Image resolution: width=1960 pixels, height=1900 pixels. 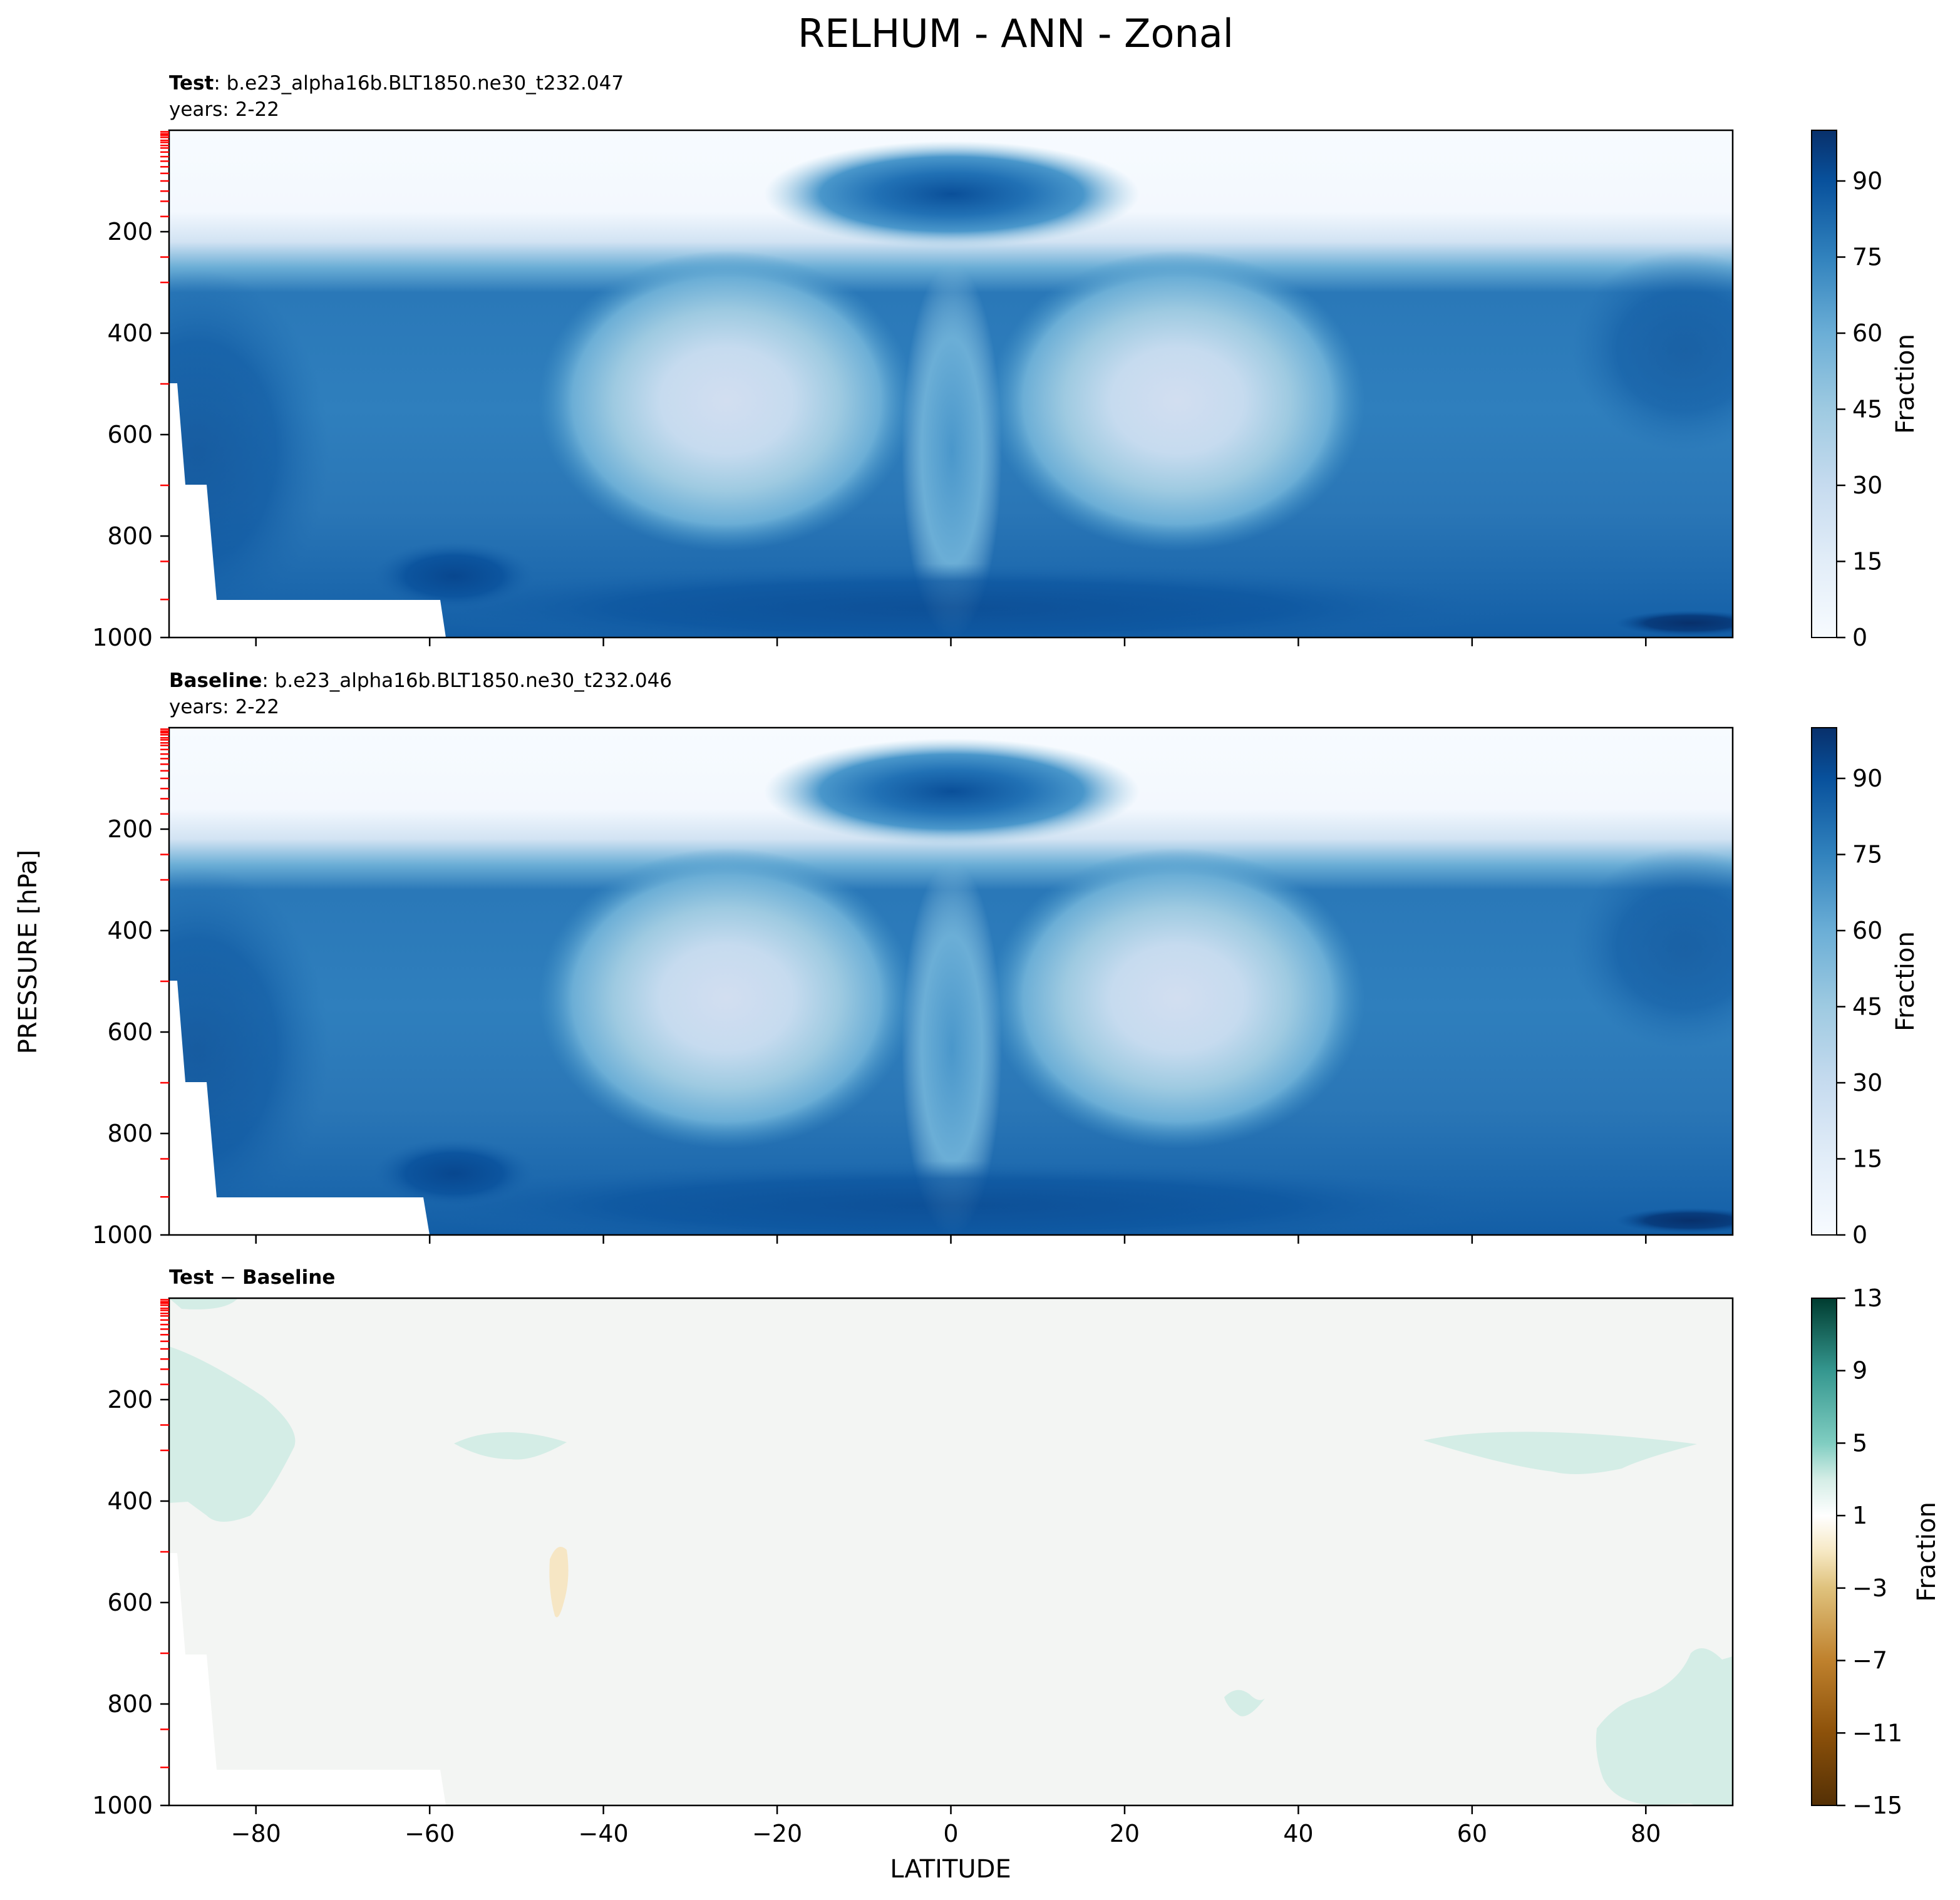 I want to click on colorbar-test-ticks: 0 15 30 45 60 75 90, so click(x=1860, y=409).